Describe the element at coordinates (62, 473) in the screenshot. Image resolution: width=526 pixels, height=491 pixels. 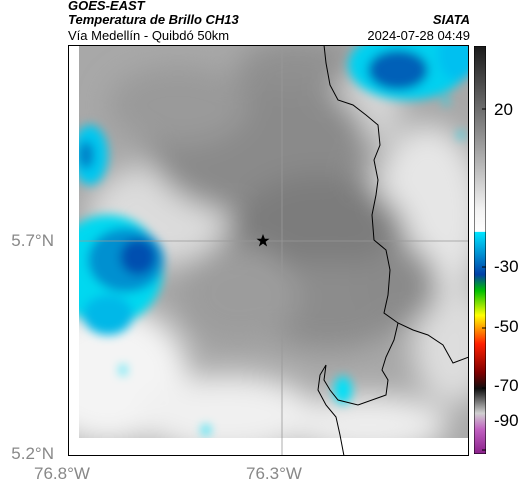
I see `lon-tick-label: 76.8°W` at that location.